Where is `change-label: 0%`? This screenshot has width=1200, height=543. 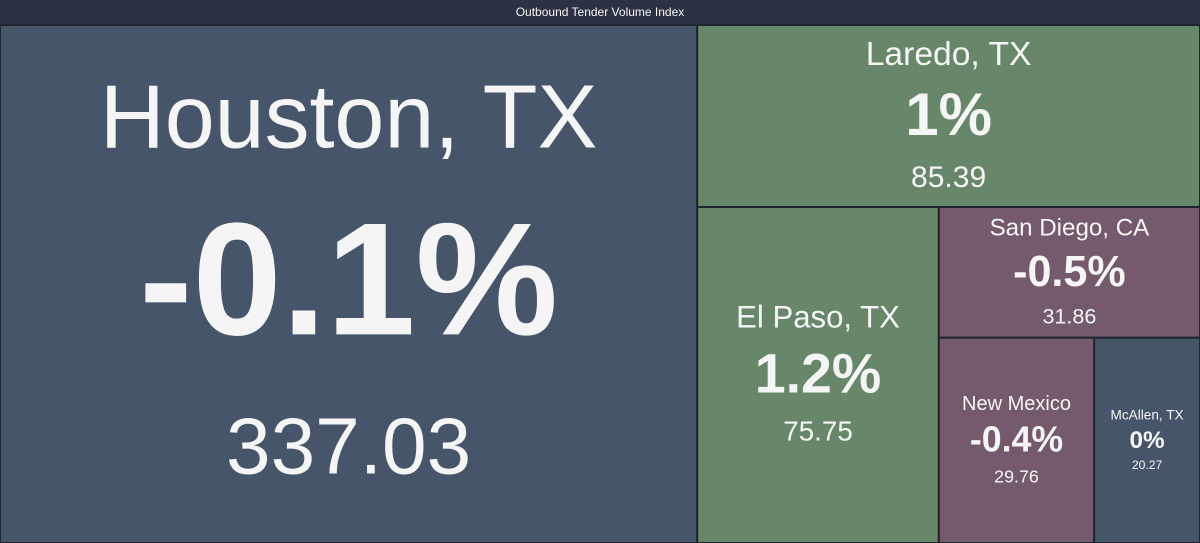
change-label: 0% is located at coordinates (1147, 440).